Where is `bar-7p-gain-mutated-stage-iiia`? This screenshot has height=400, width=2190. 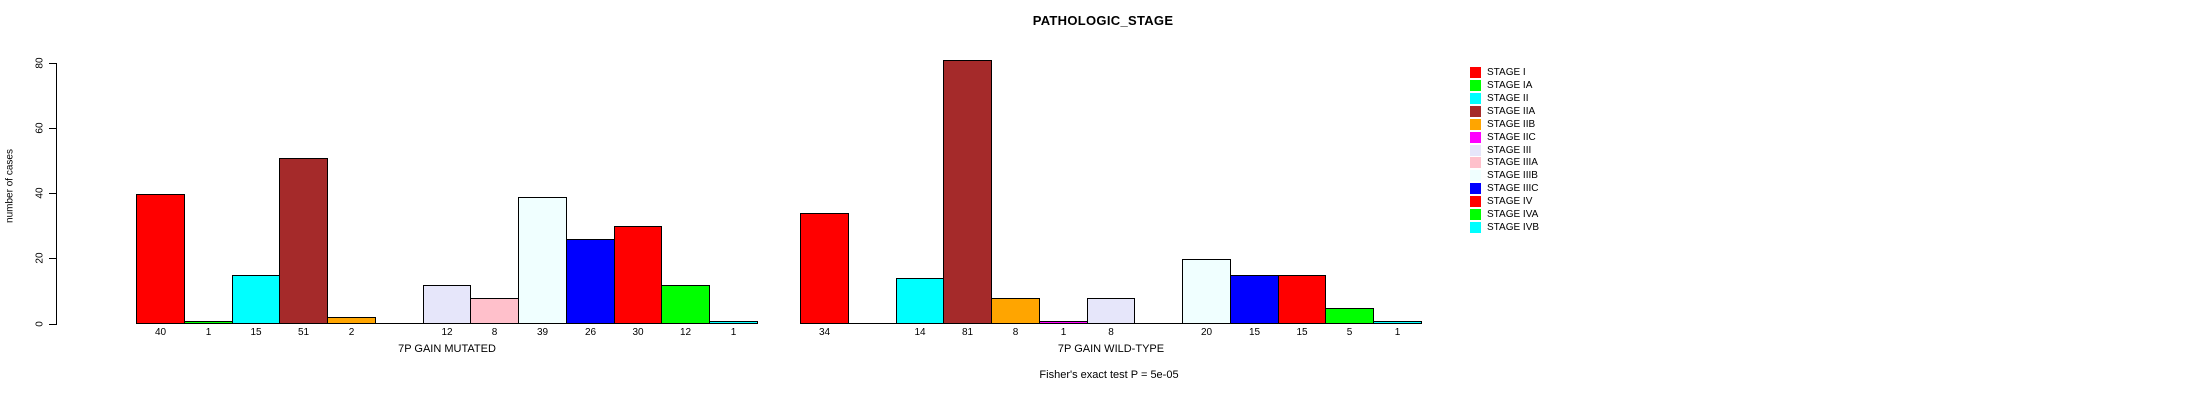 bar-7p-gain-mutated-stage-iiia is located at coordinates (494, 311).